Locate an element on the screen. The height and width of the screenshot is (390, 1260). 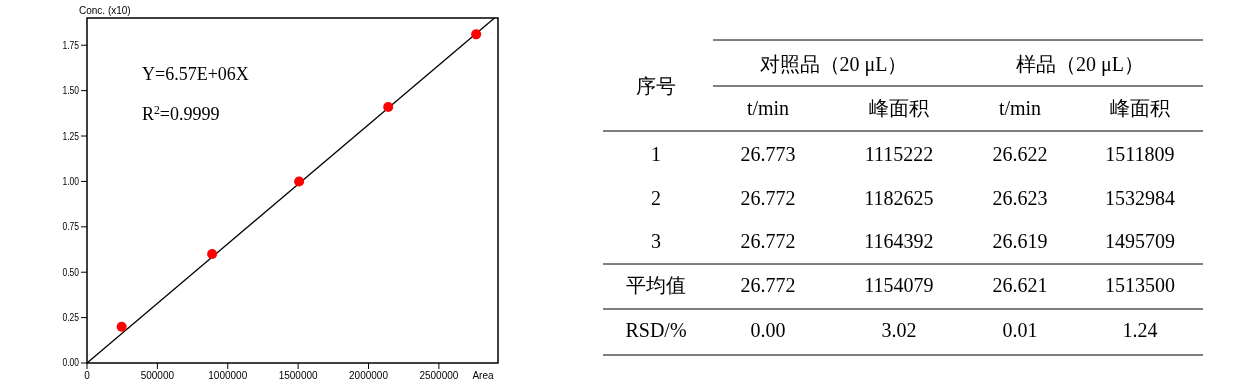
text: 1115222 is located at coordinates (899, 154).